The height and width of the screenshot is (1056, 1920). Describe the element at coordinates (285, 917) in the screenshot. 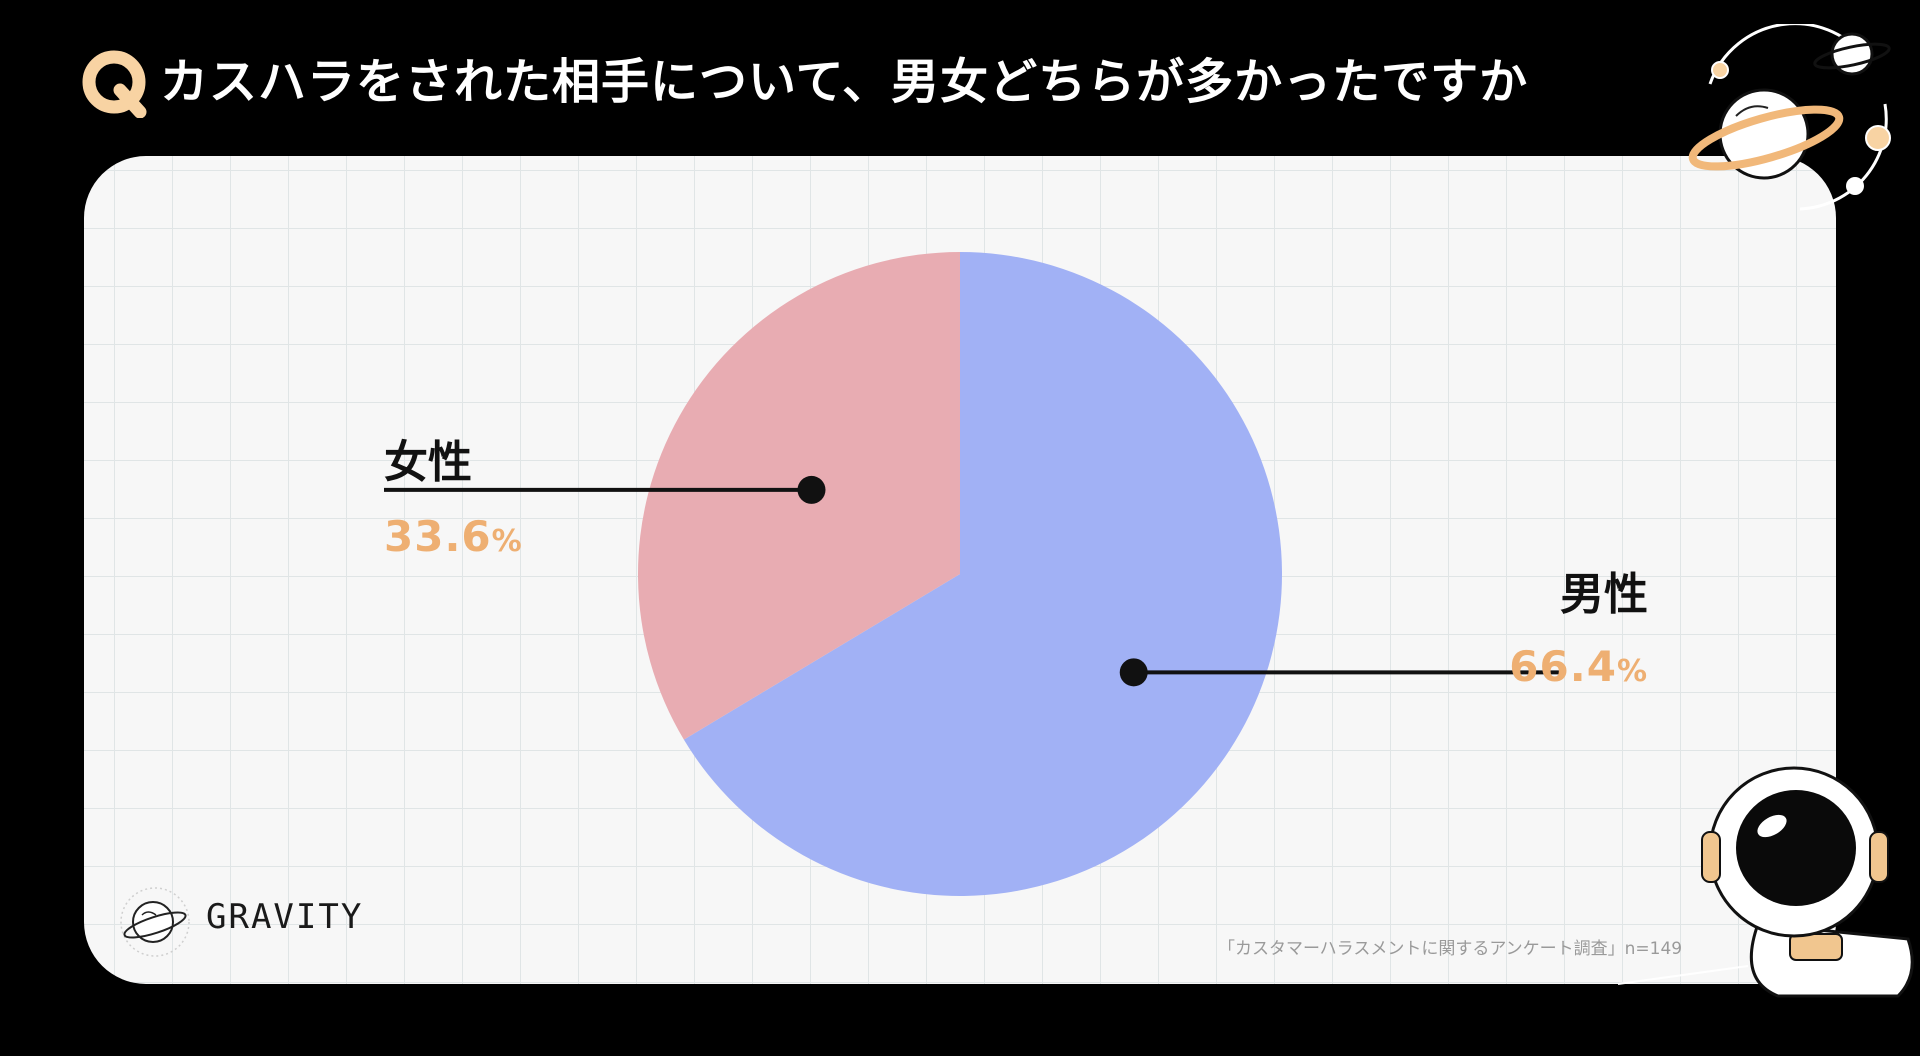

I see `brand-name: GRAVITY` at that location.